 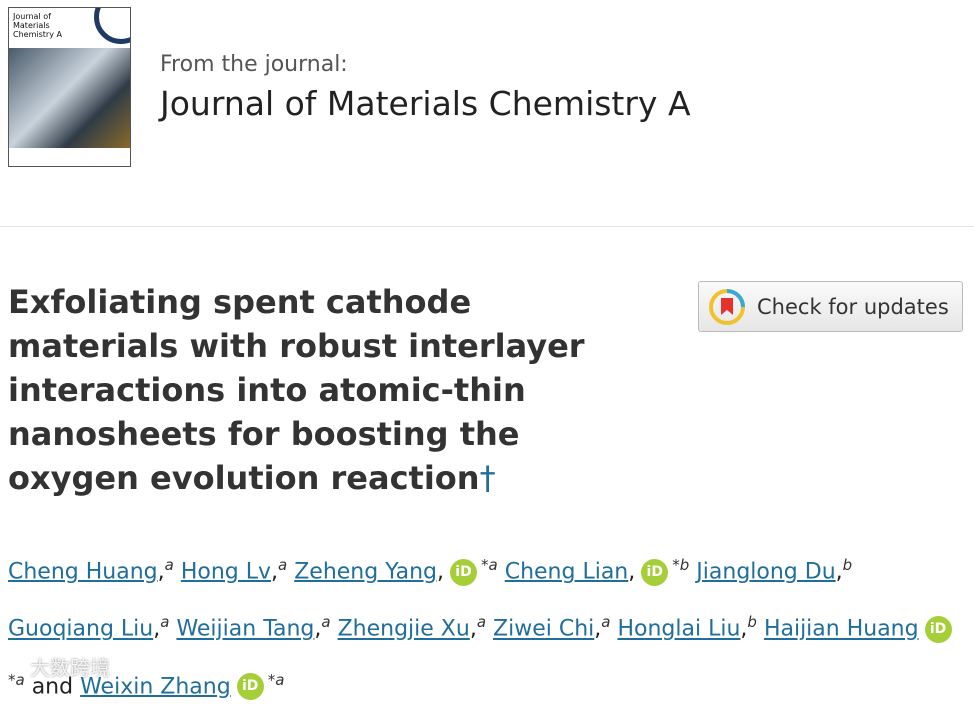 What do you see at coordinates (70, 668) in the screenshot?
I see `watermark: 大数跨境` at bounding box center [70, 668].